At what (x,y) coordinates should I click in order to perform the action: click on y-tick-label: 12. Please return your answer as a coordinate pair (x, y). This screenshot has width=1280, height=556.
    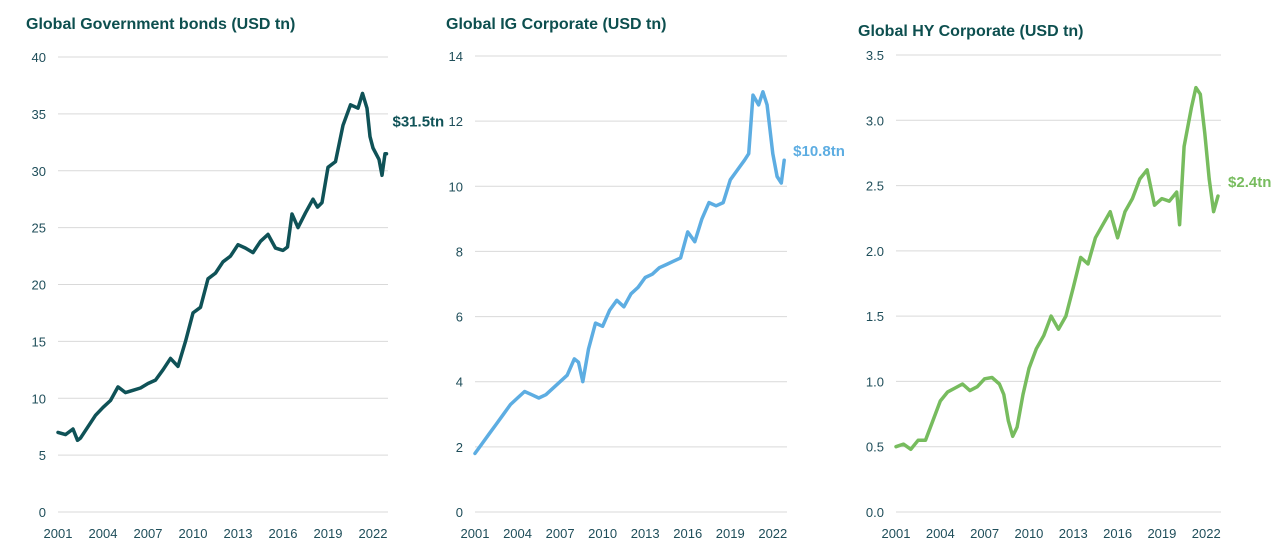
    Looking at the image, I should click on (456, 121).